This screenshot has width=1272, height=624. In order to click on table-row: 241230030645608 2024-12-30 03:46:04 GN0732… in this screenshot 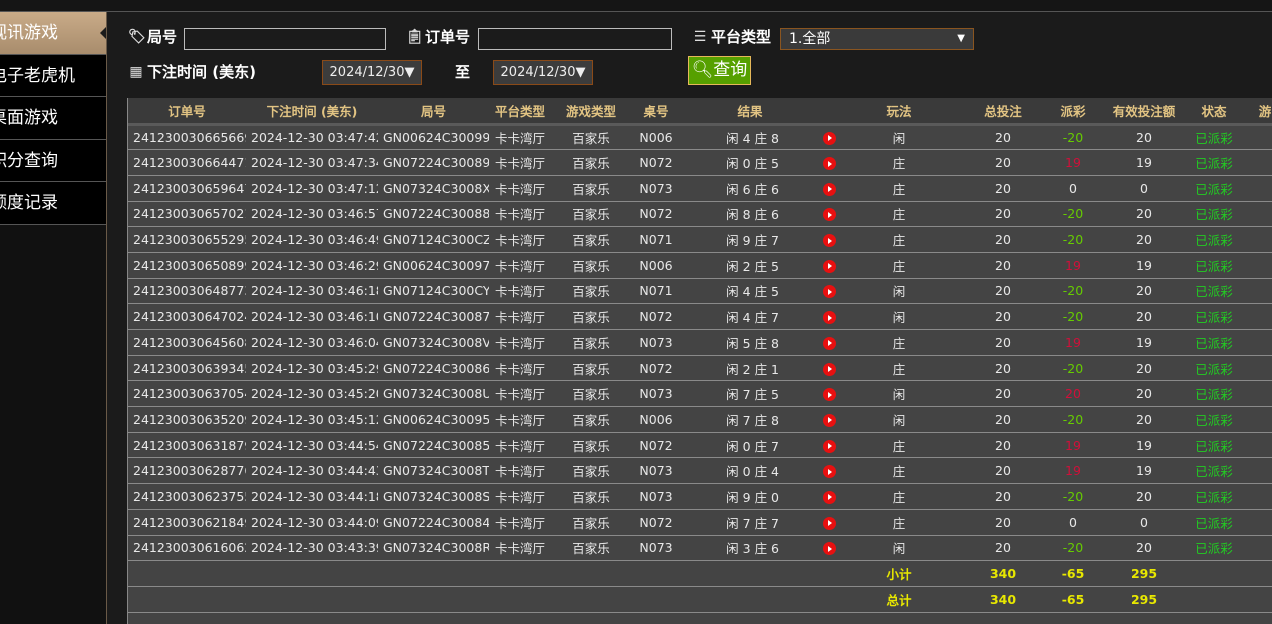, I will do `click(700, 342)`.